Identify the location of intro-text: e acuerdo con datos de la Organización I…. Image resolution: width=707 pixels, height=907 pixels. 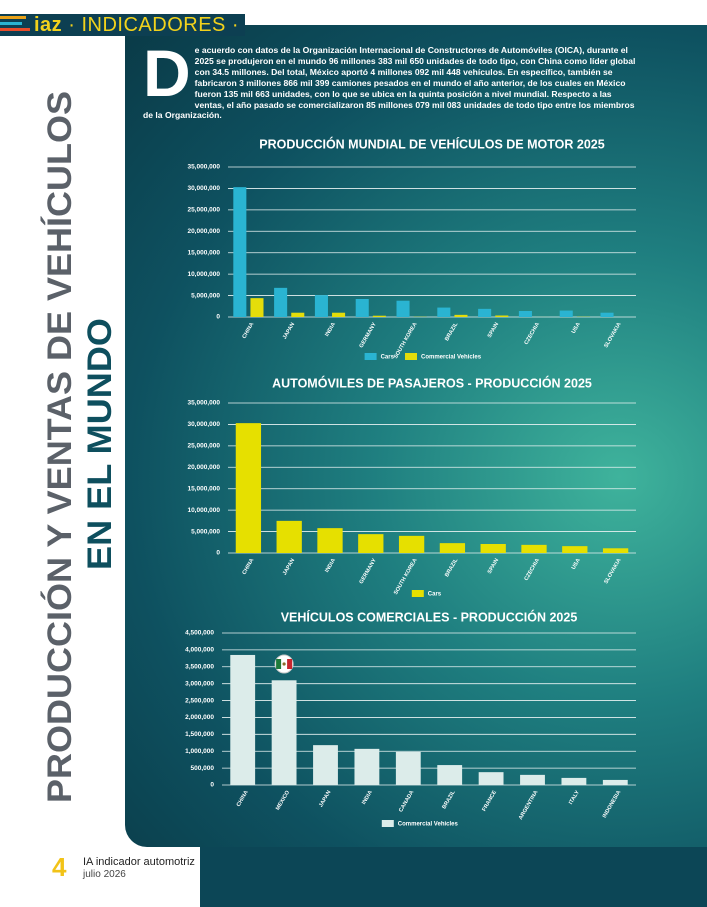
(389, 83).